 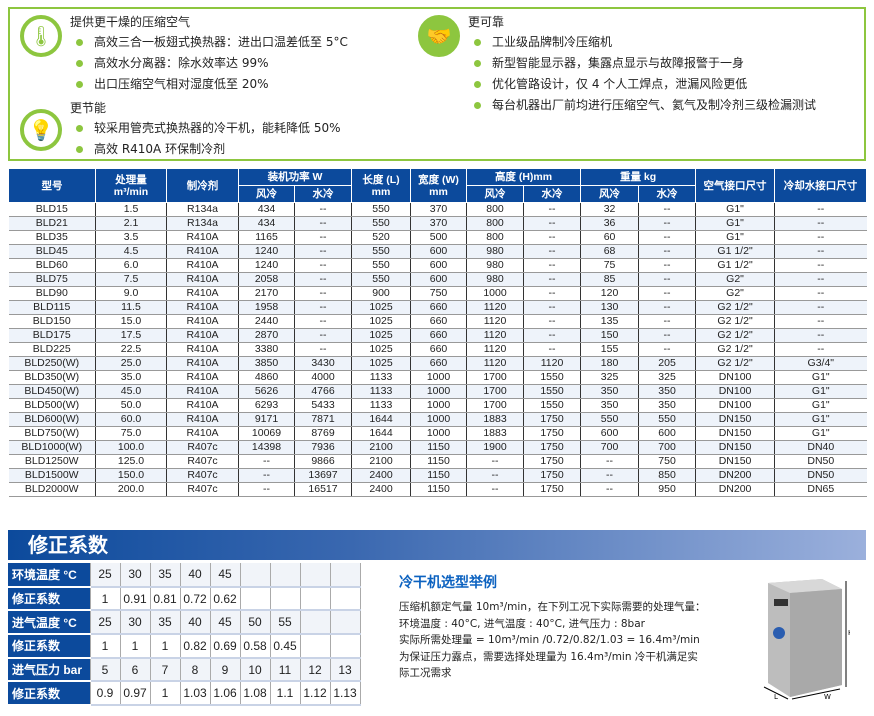 I want to click on correction-value: 1.13, so click(x=345, y=694).